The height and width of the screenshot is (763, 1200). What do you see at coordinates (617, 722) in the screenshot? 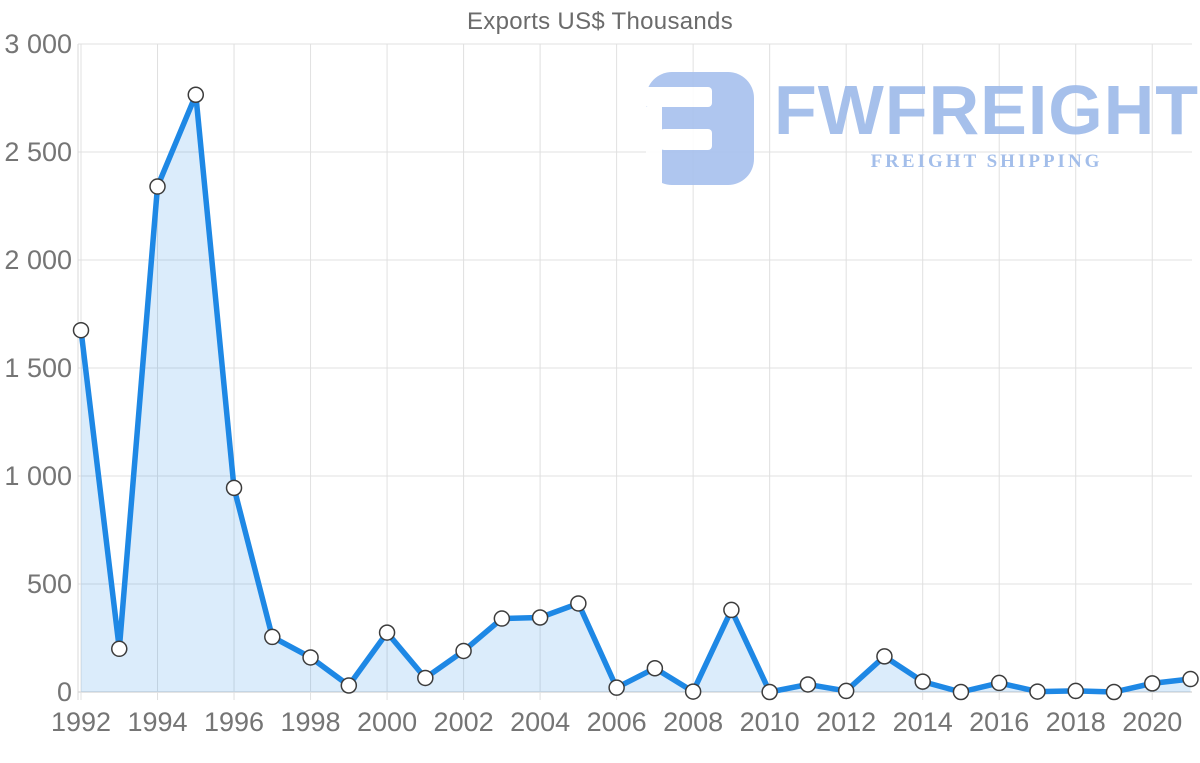
I see `svg-text: 2006` at bounding box center [617, 722].